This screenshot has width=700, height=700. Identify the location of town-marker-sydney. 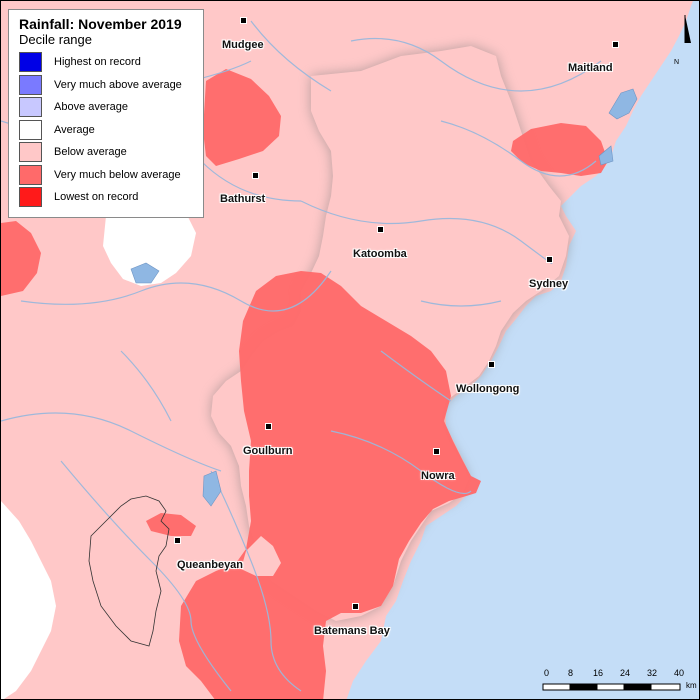
(549, 259).